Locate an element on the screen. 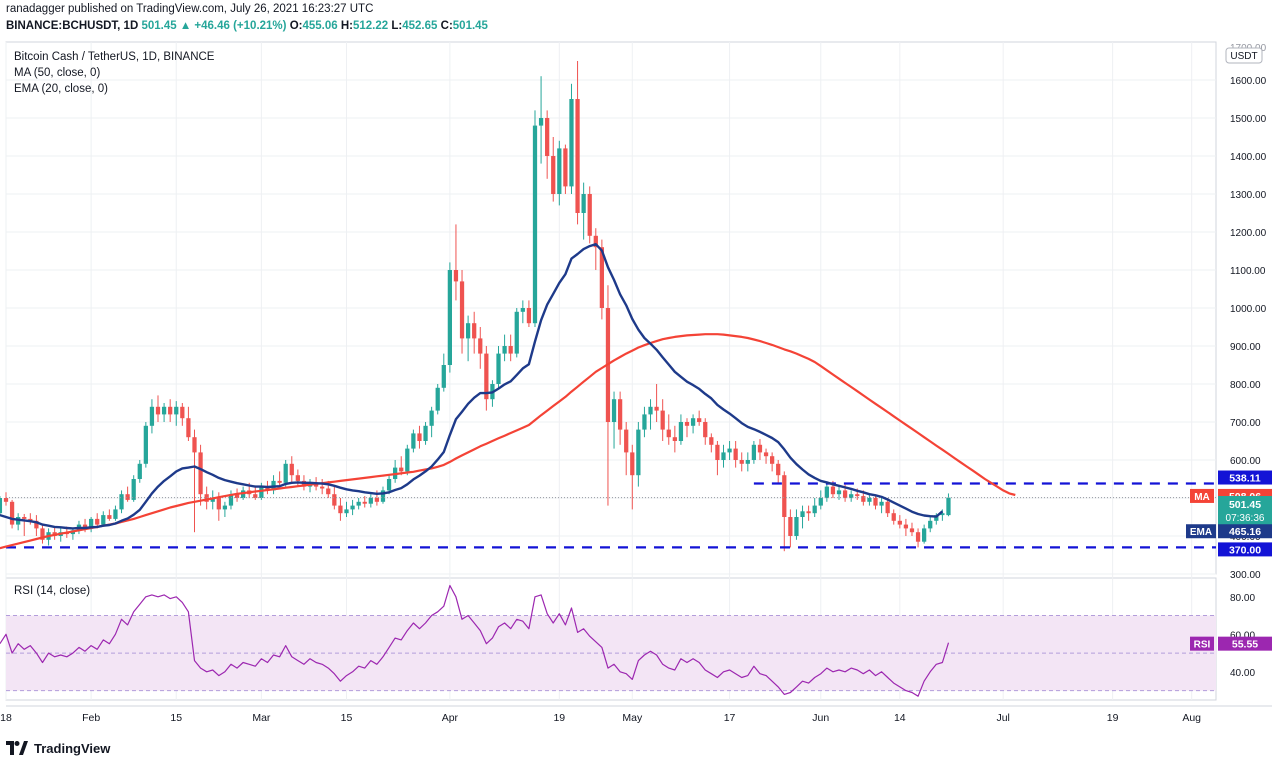 The image size is (1280, 765). x-tick-label: Feb is located at coordinates (91, 718).